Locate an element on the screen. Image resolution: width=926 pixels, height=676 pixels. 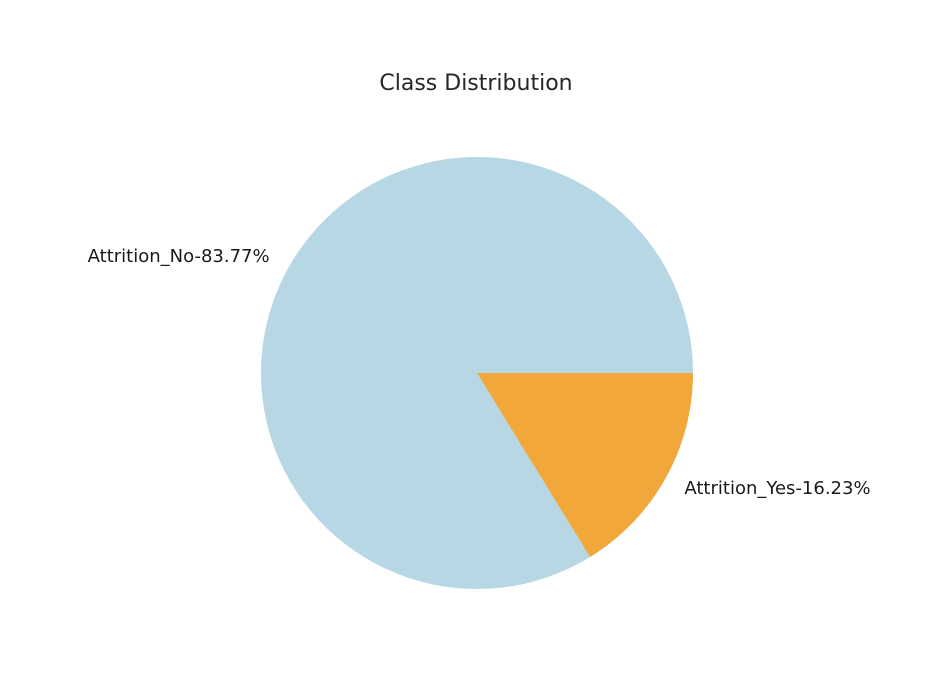
slice-label-0: Attrition_No-83.77% is located at coordinates (179, 256).